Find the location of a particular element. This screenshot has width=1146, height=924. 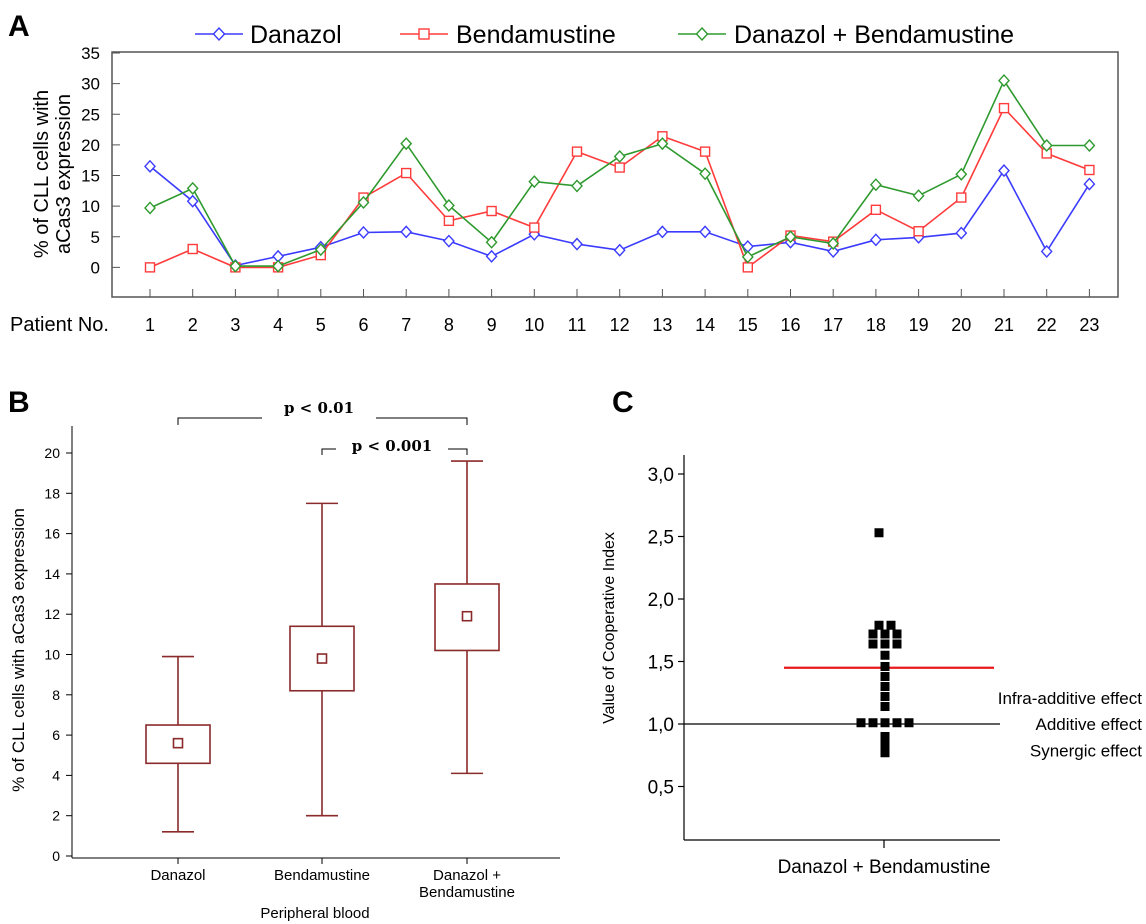

y-tick-label: 2 is located at coordinates (56, 816).